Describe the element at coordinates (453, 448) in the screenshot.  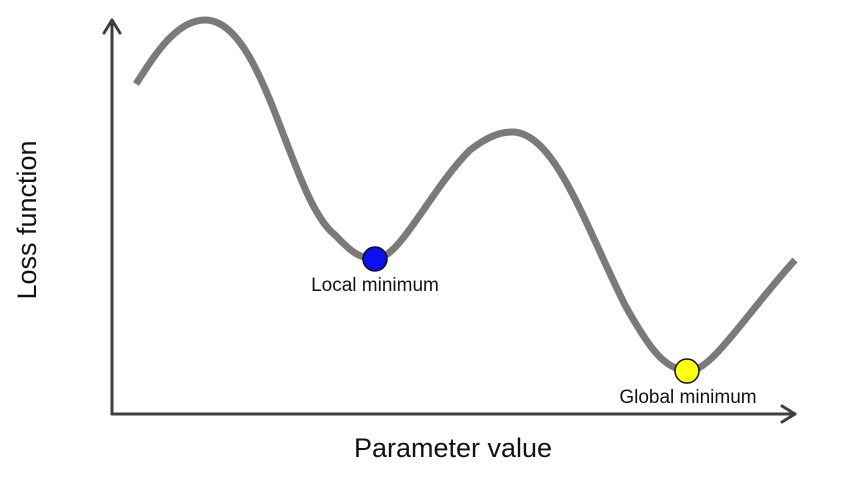
I see `x-axis-label: Parameter value` at that location.